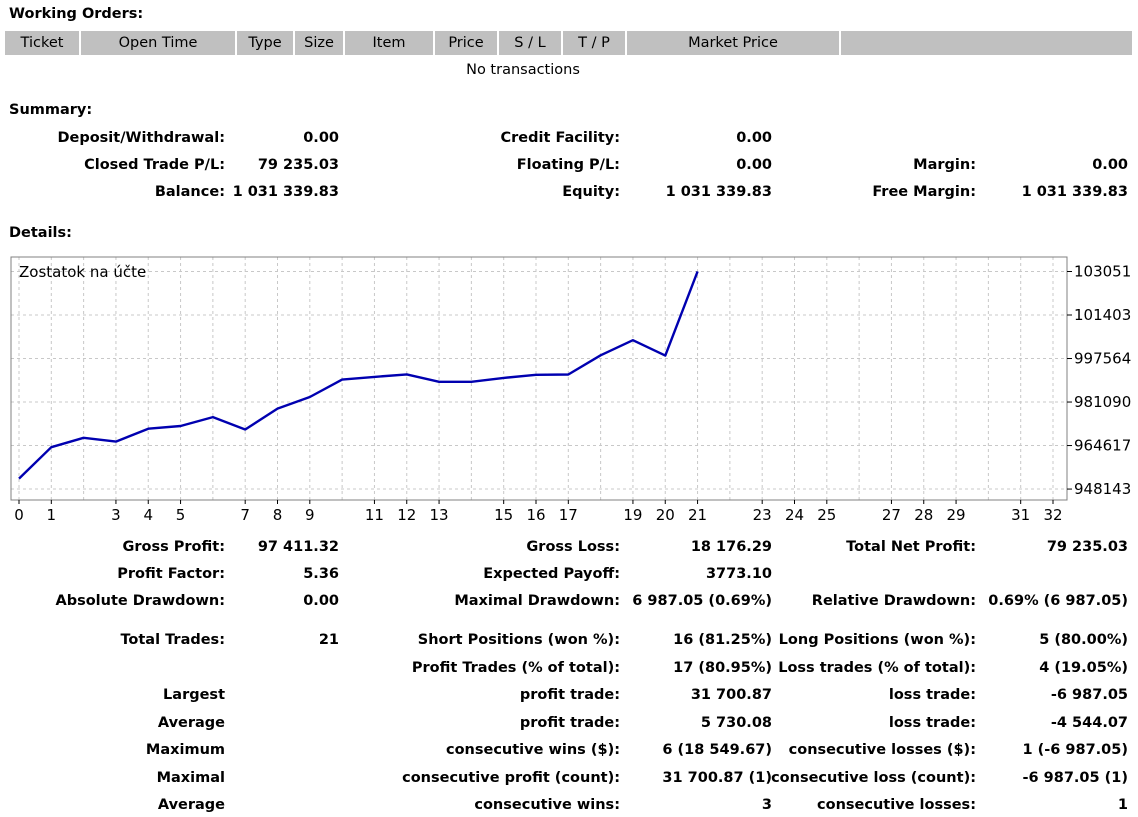 This screenshot has width=1138, height=817. Describe the element at coordinates (594, 43) in the screenshot. I see `column-tp: T / P` at that location.